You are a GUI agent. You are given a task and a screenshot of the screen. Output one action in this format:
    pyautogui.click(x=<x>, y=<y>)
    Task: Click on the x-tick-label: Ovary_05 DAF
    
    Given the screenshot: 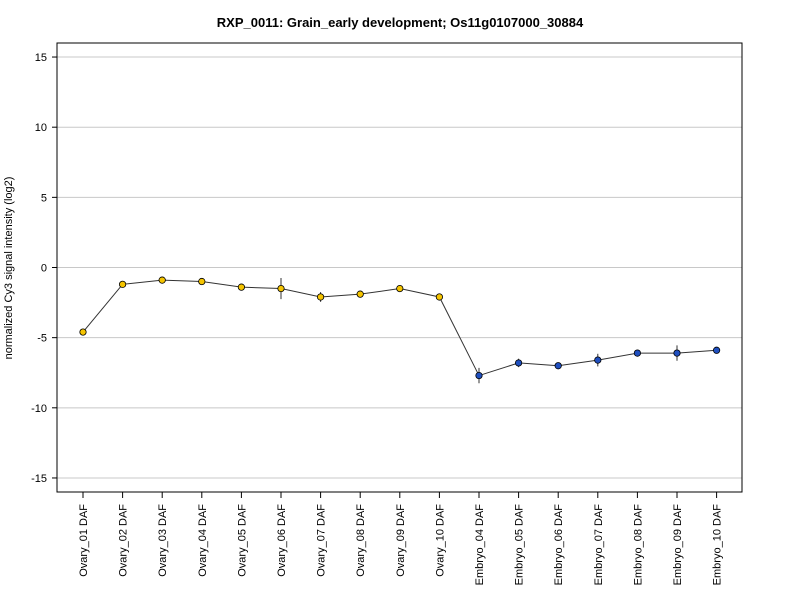 What is the action you would take?
    pyautogui.click(x=242, y=540)
    